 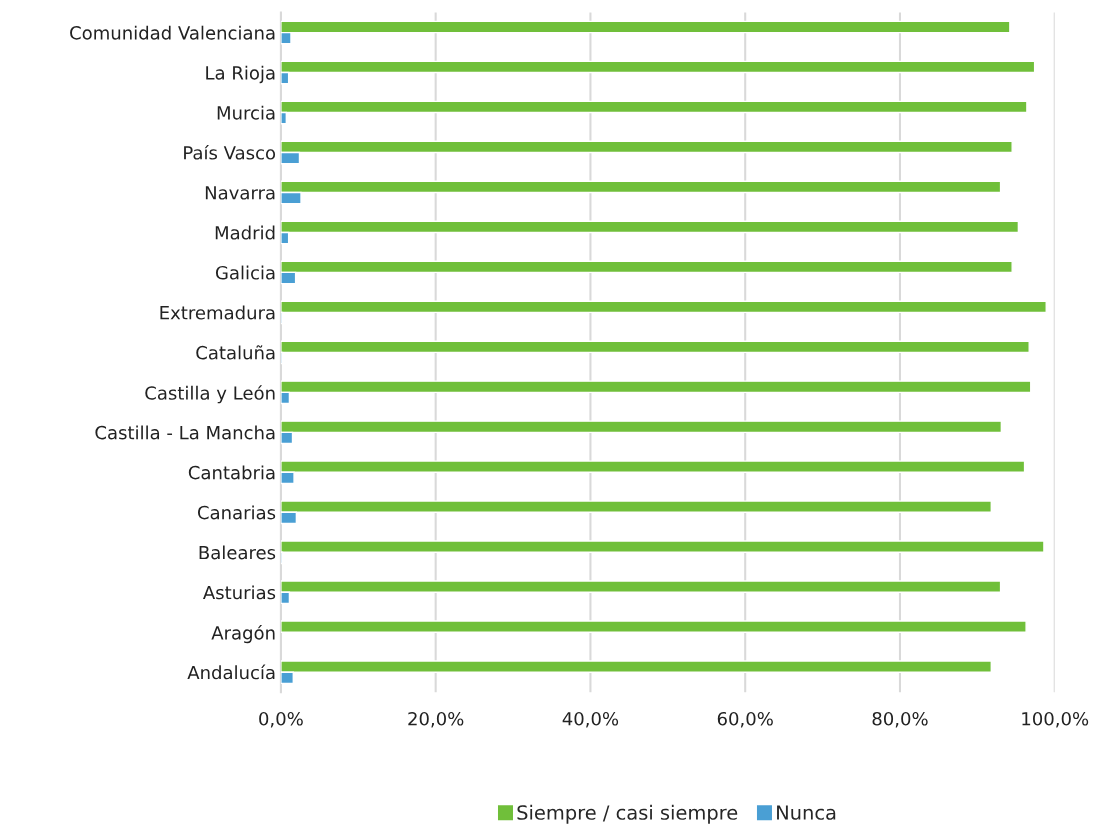 What do you see at coordinates (210, 394) in the screenshot?
I see `y-tick-label: Castilla y León` at bounding box center [210, 394].